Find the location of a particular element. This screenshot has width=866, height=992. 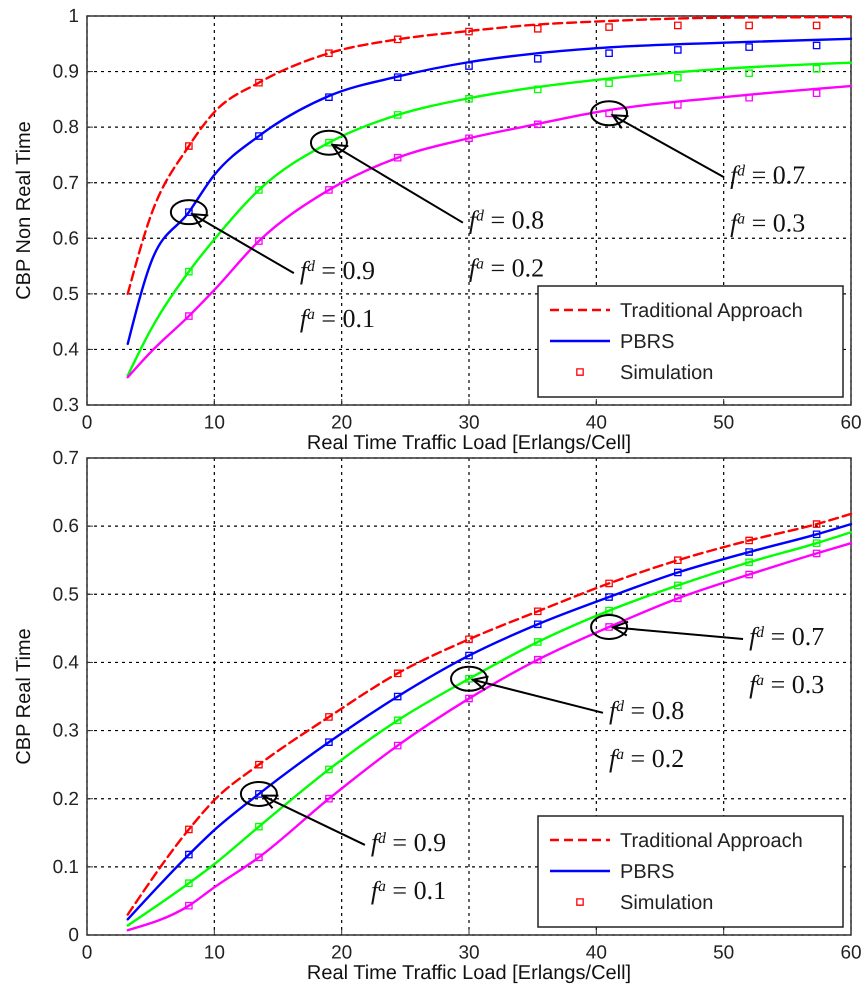

legend-label: Traditional Approach is located at coordinates (711, 311).